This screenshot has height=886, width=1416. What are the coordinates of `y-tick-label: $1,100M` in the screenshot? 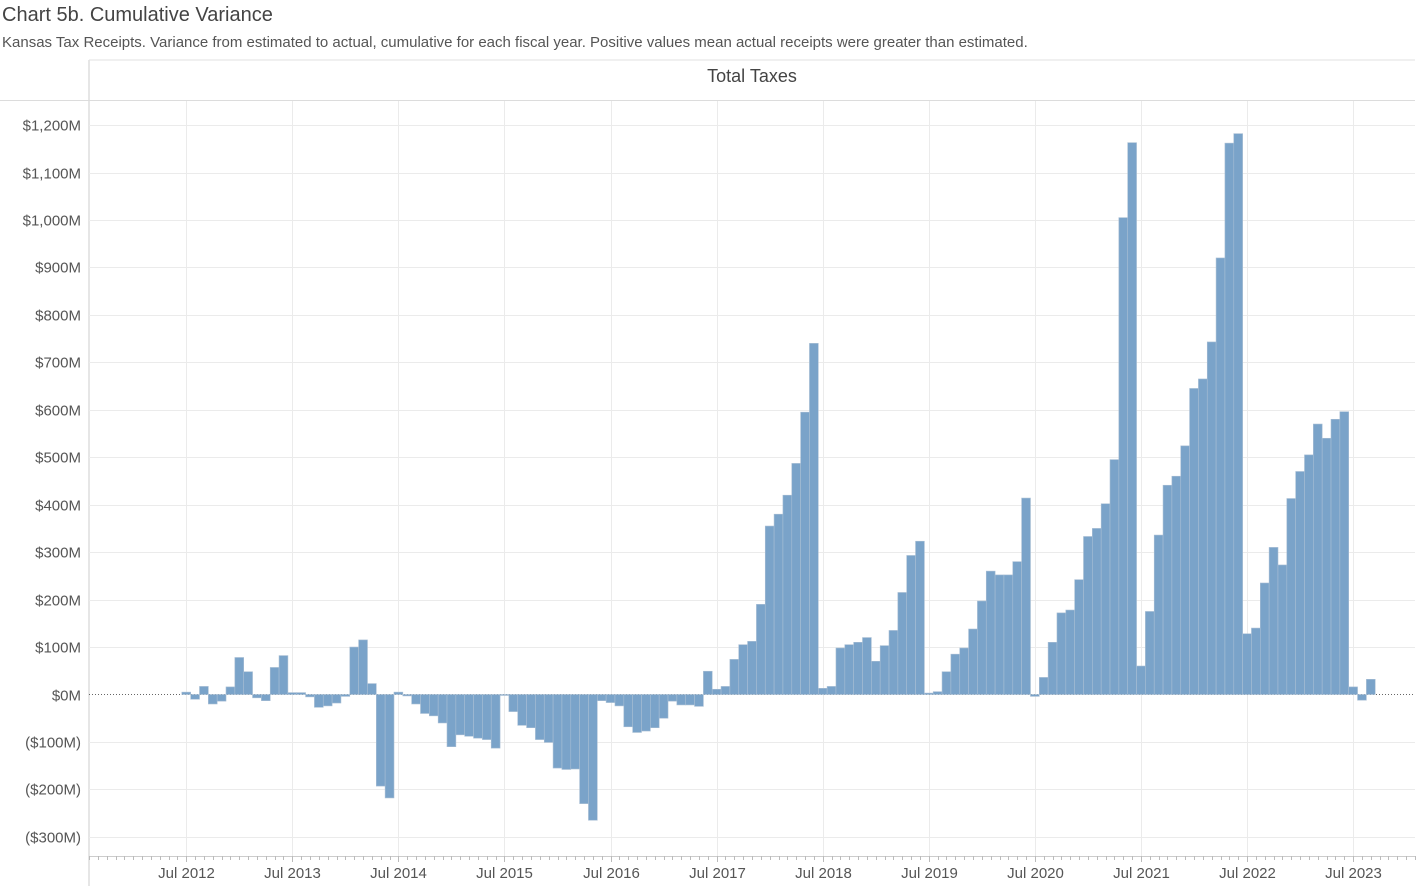 It's located at (52, 174).